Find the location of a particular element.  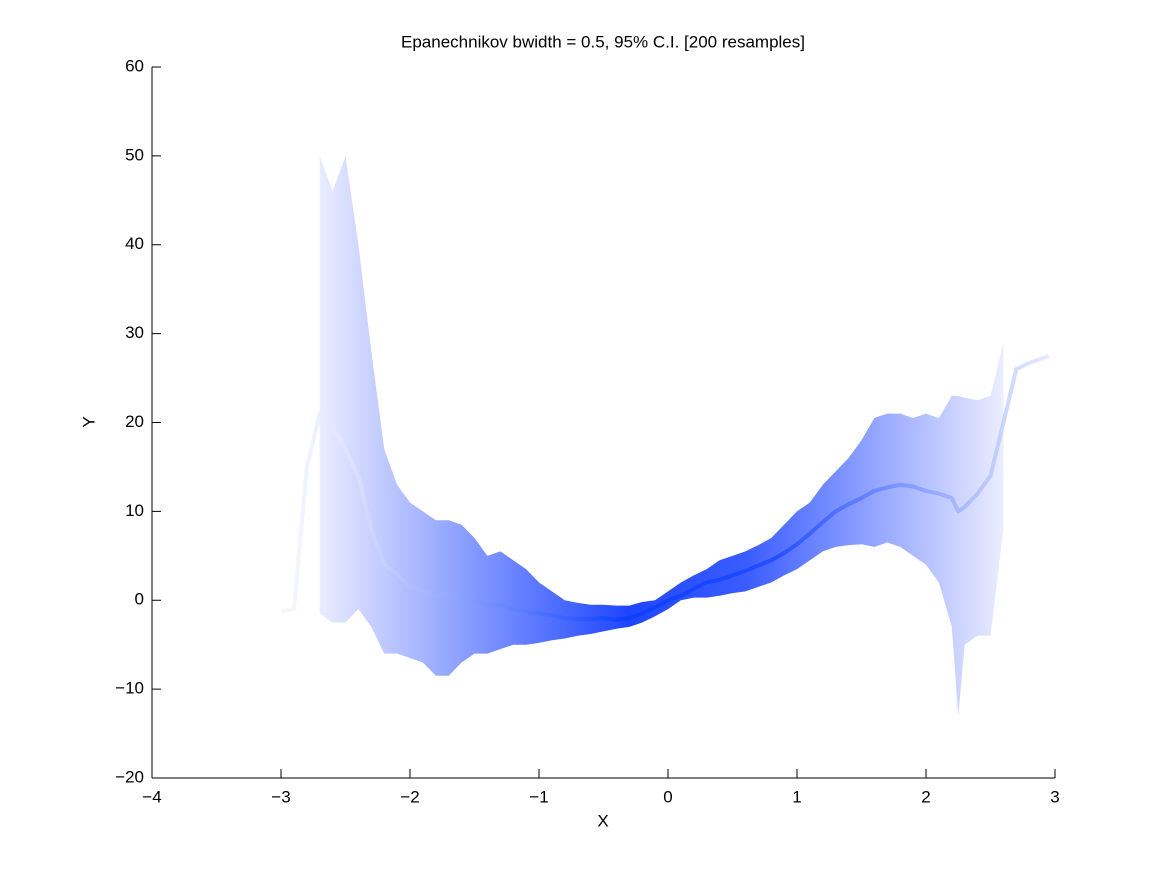

x-tick-label: 3 is located at coordinates (1054, 796).